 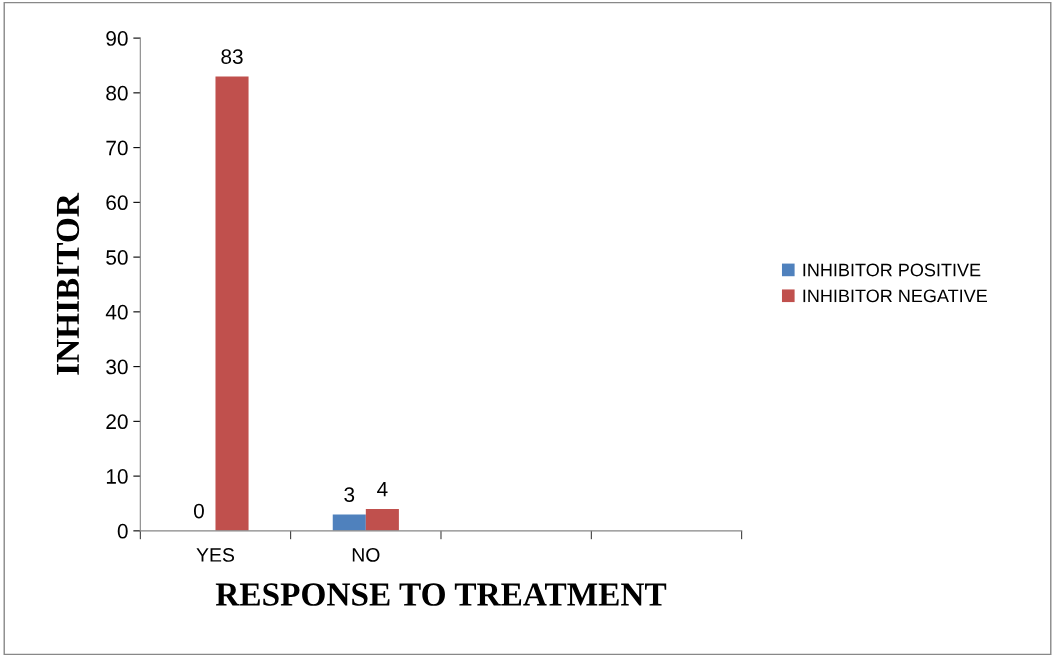 I want to click on y-tick-label: 30, so click(x=117, y=367).